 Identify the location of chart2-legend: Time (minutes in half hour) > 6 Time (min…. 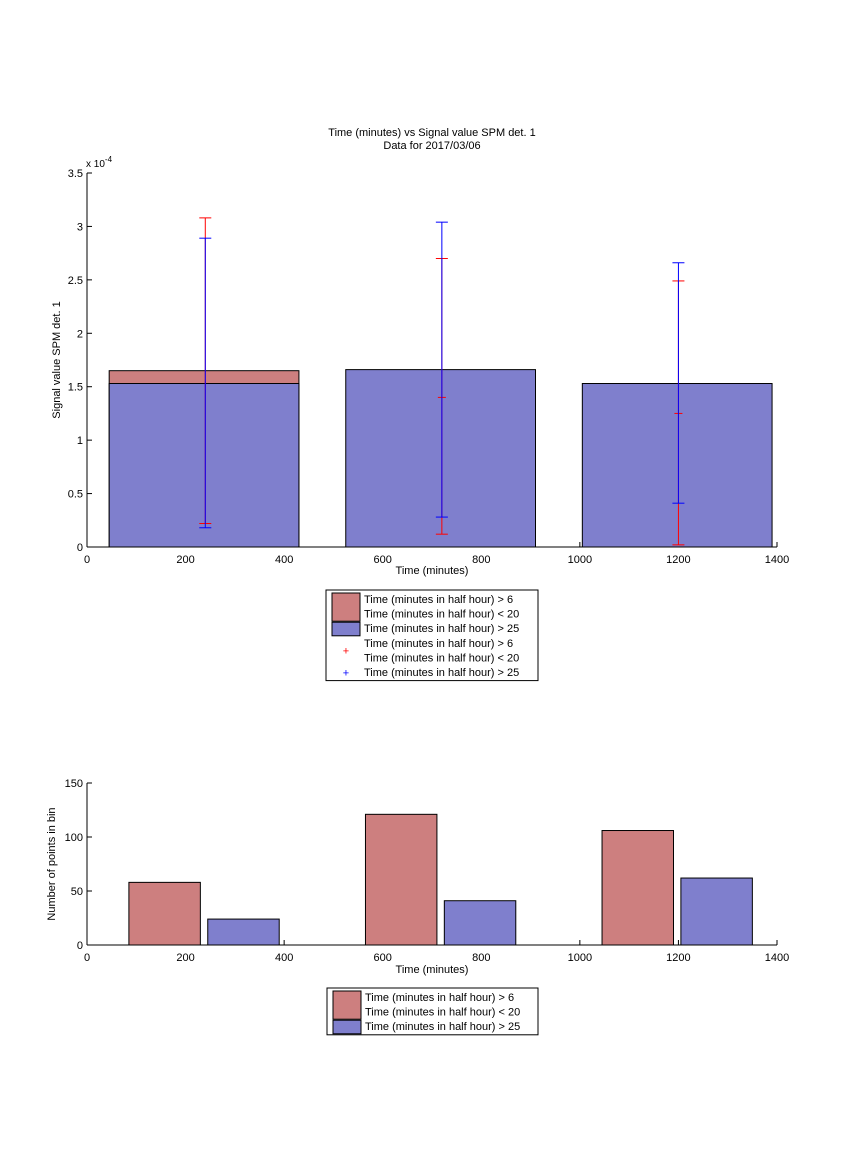
(432, 1011).